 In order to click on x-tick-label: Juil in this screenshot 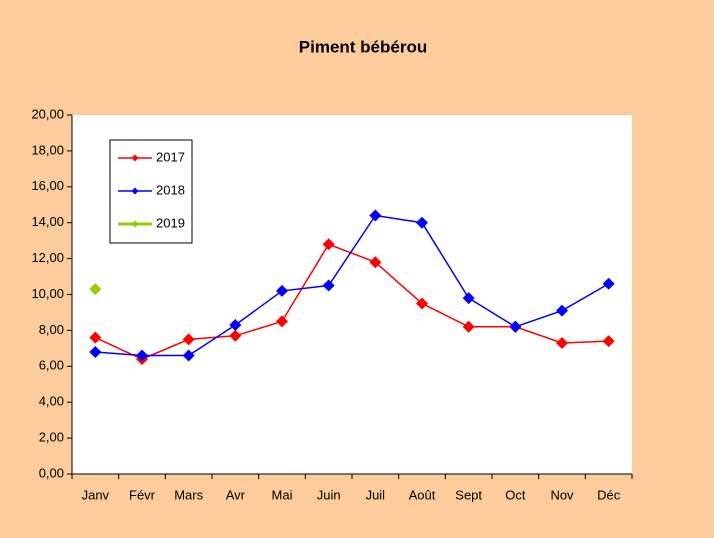, I will do `click(376, 494)`.